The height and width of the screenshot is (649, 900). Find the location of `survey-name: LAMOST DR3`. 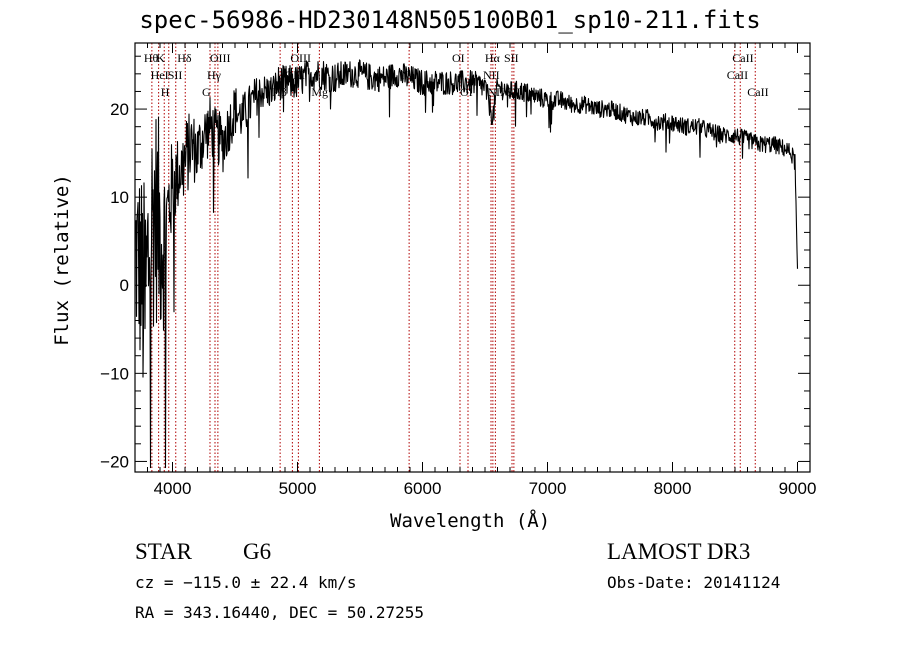

survey-name: LAMOST DR3 is located at coordinates (679, 551).